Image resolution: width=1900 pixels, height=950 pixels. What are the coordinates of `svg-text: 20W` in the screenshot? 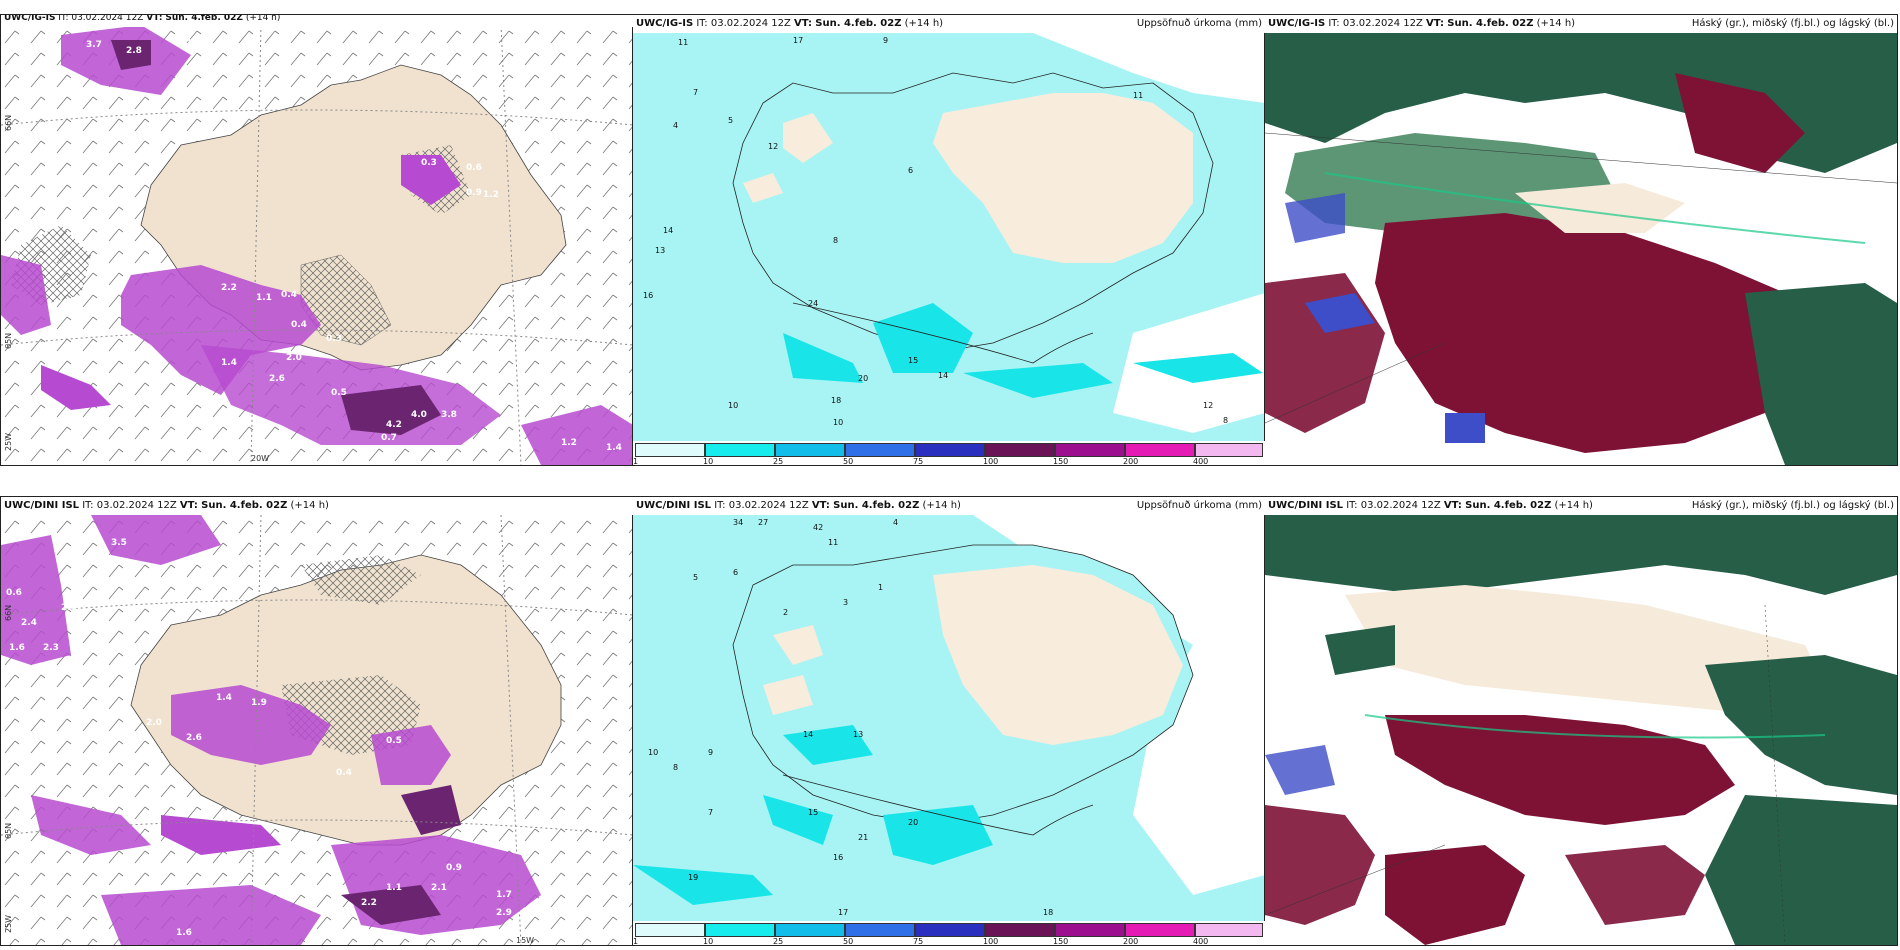 It's located at (260, 458).